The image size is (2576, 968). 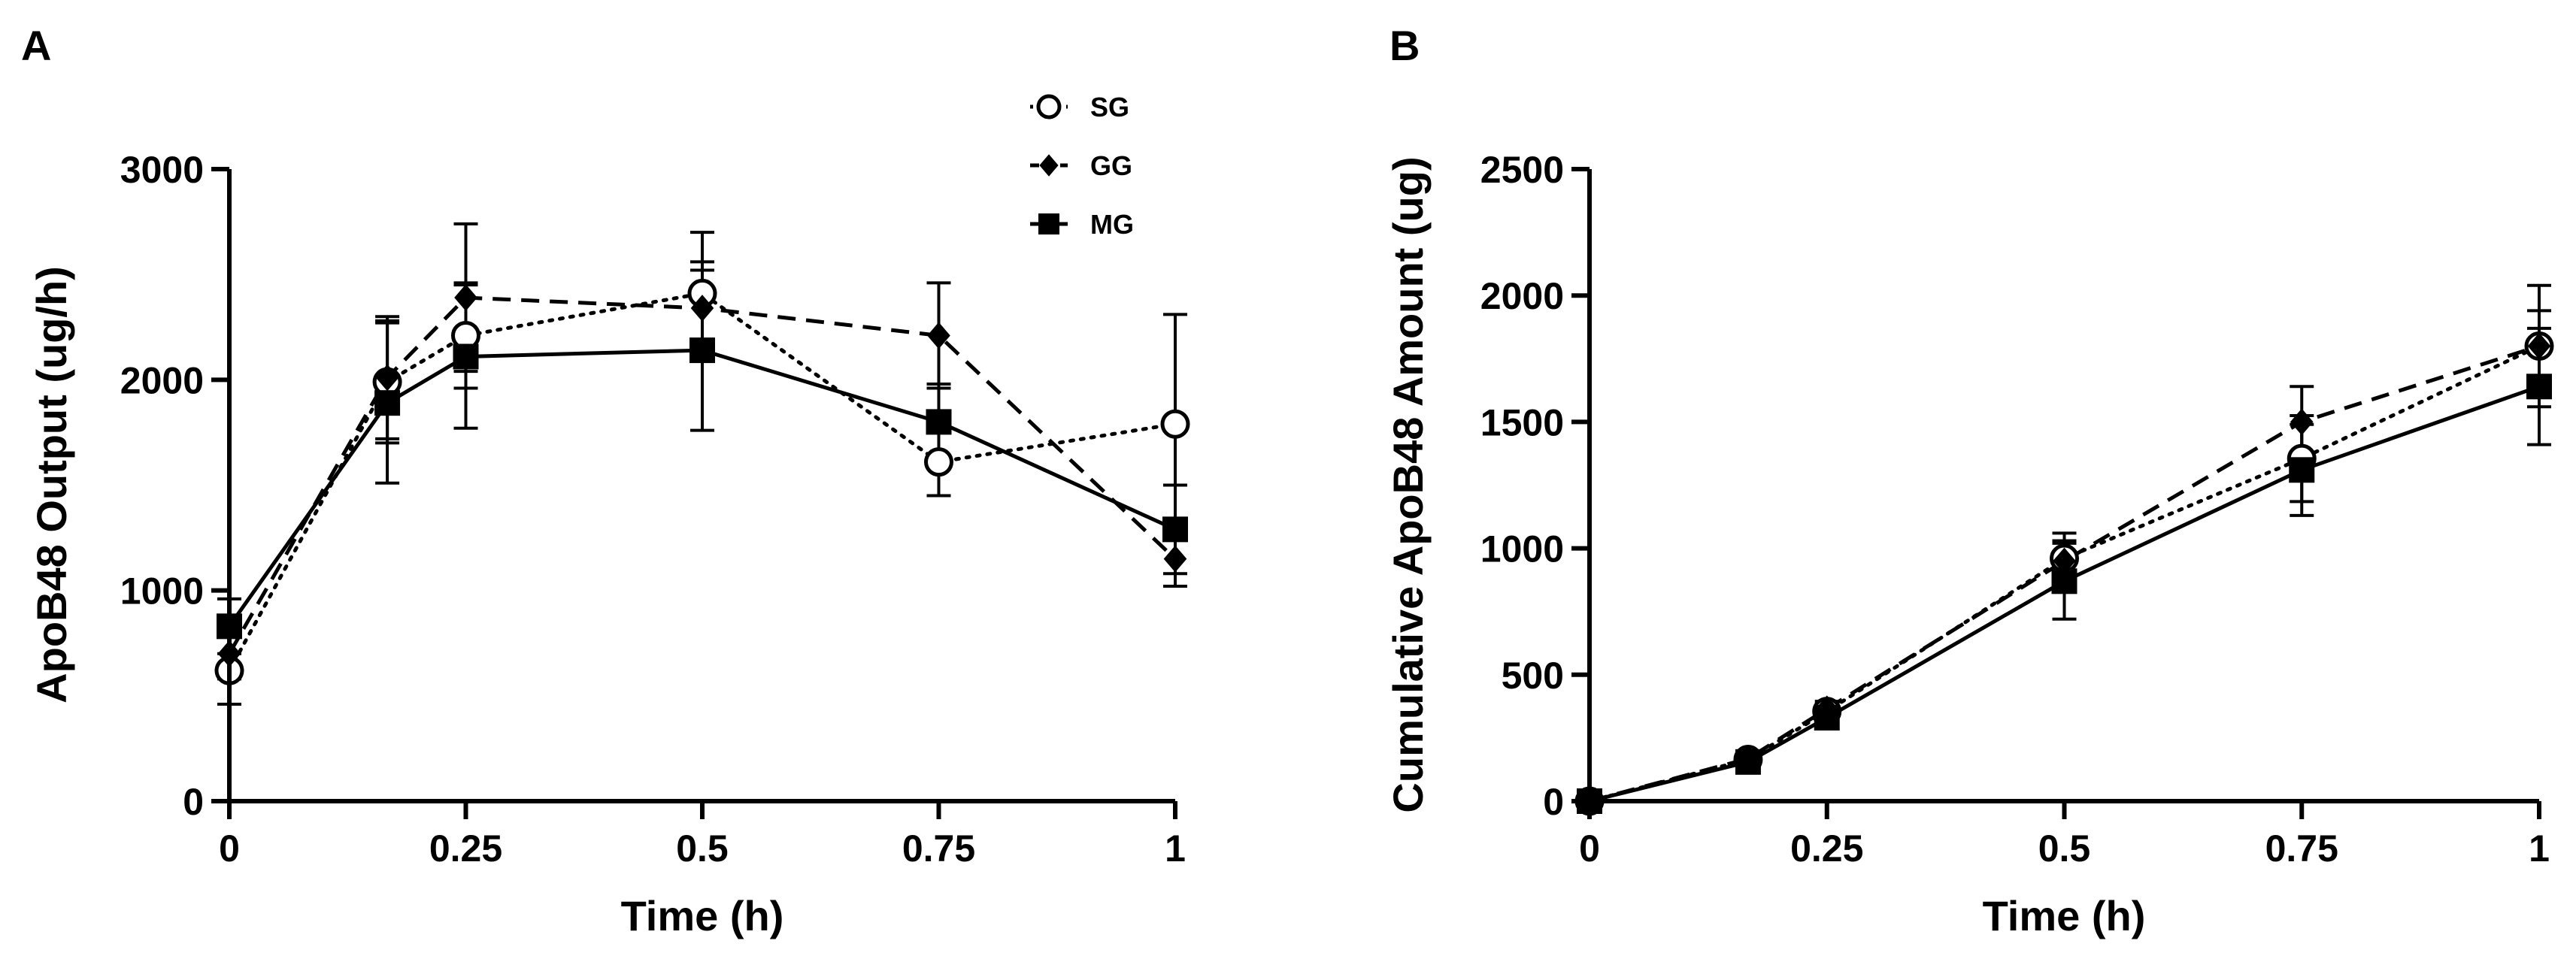 What do you see at coordinates (2064, 915) in the screenshot?
I see `panel-b-x-title: Time (h)` at bounding box center [2064, 915].